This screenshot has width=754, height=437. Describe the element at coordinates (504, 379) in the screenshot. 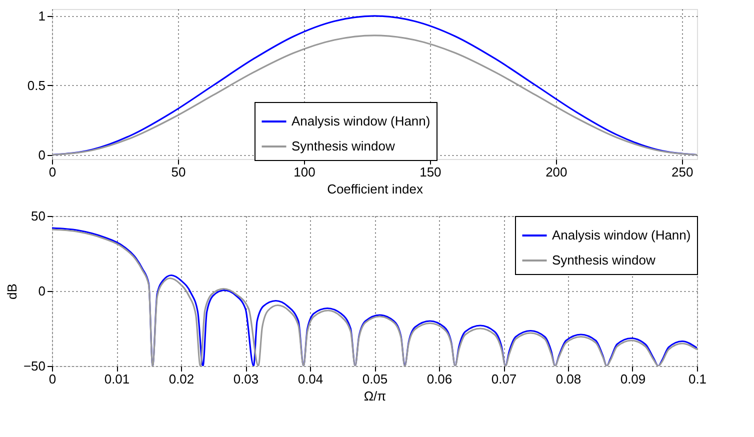

I see `x-tick-label: 0.07` at that location.